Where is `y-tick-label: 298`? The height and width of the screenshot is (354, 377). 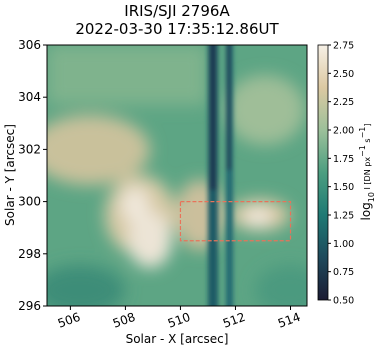 y-tick-label: 298 is located at coordinates (29, 254).